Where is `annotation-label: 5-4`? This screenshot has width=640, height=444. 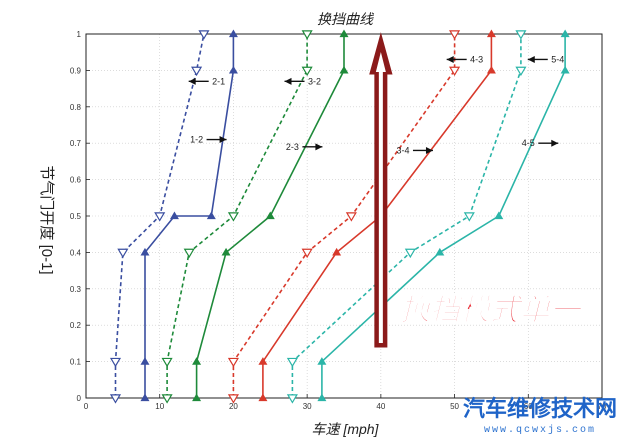 annotation-label: 5-4 is located at coordinates (557, 59).